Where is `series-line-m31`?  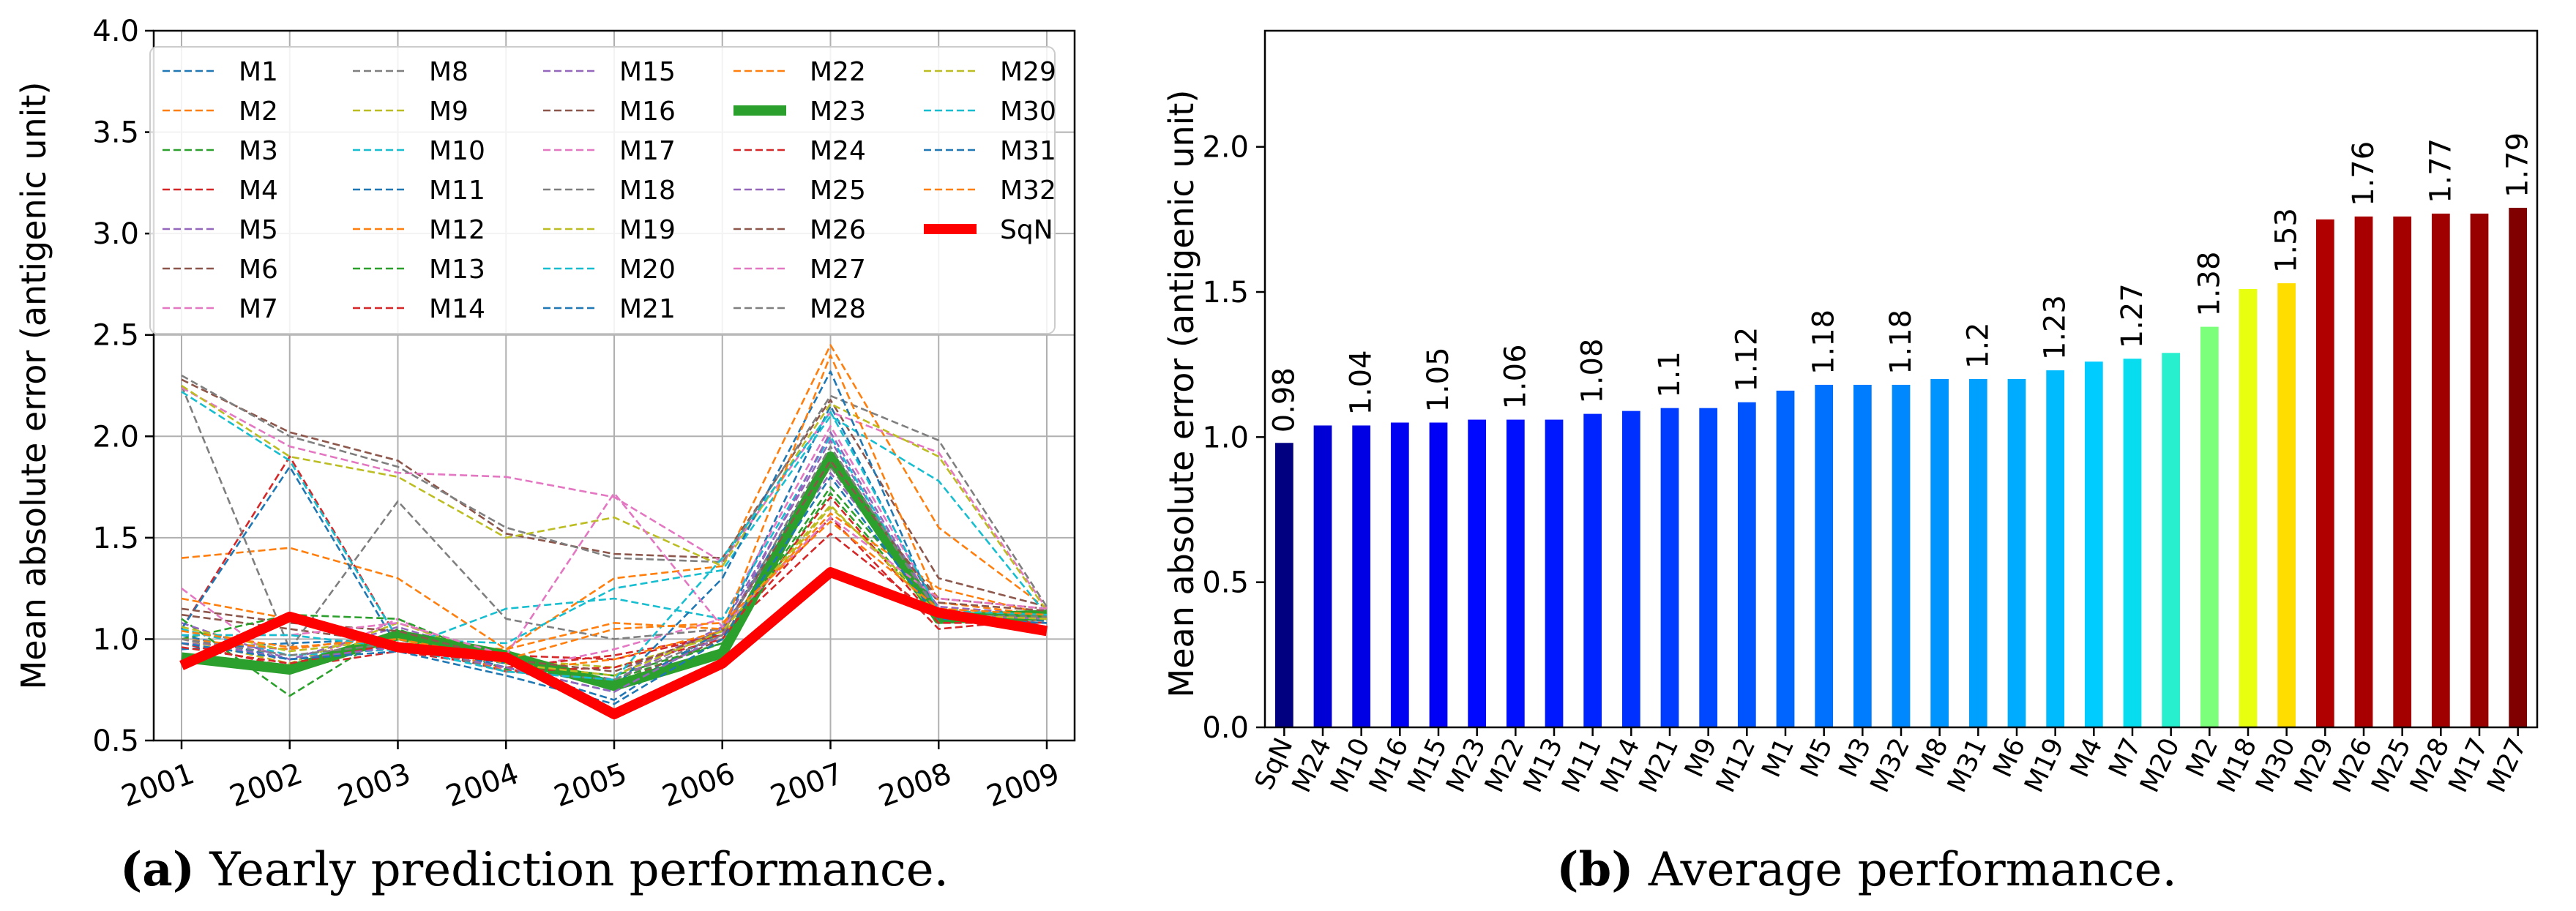
series-line-m31 is located at coordinates (614, 590).